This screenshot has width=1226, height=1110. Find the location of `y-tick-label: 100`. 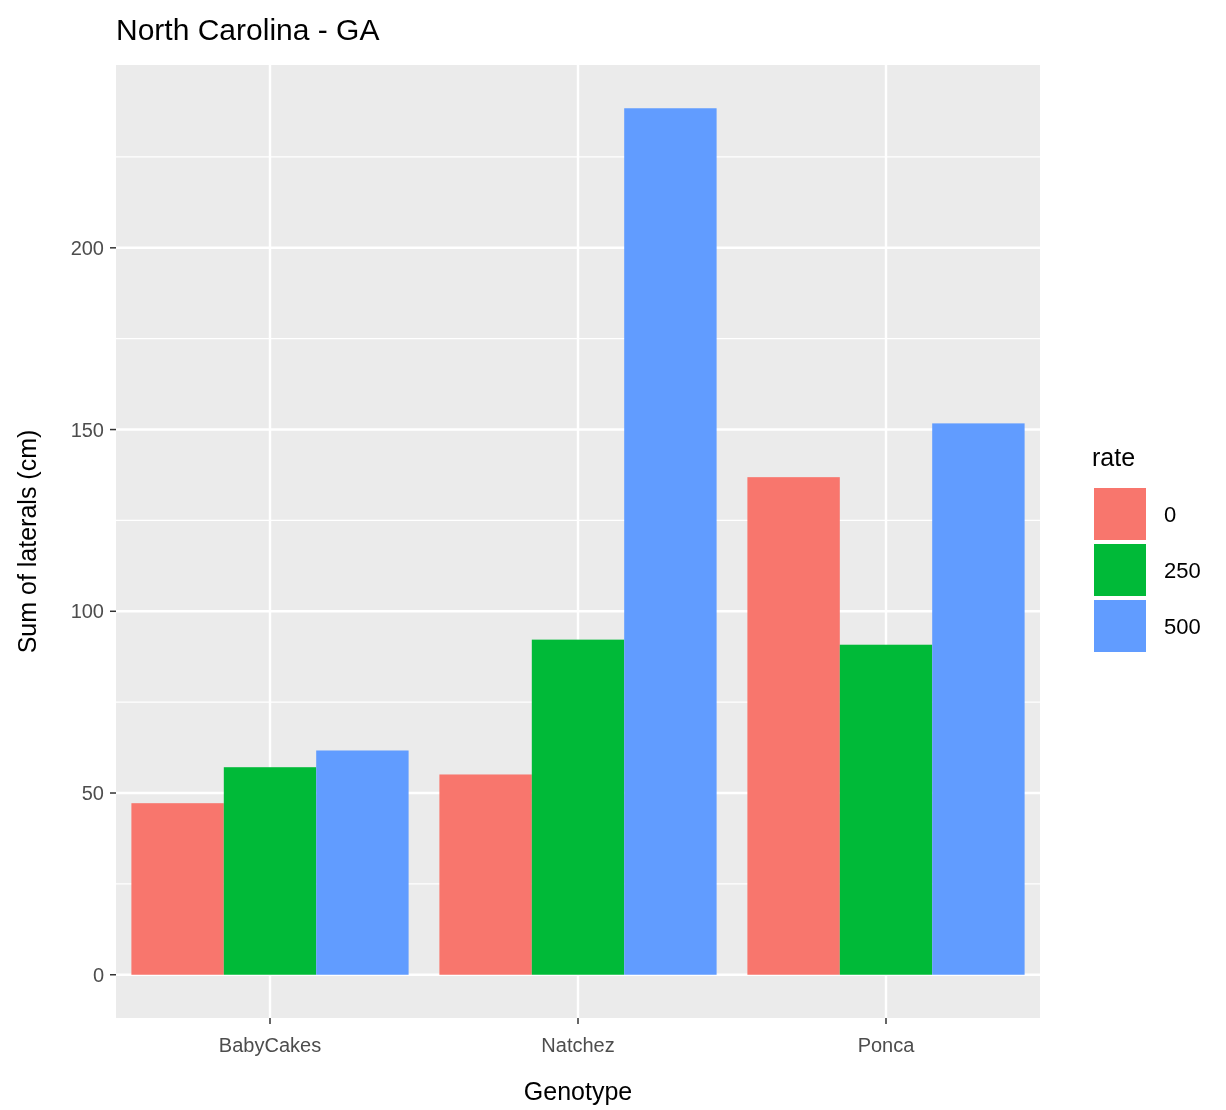

y-tick-label: 100 is located at coordinates (87, 611).